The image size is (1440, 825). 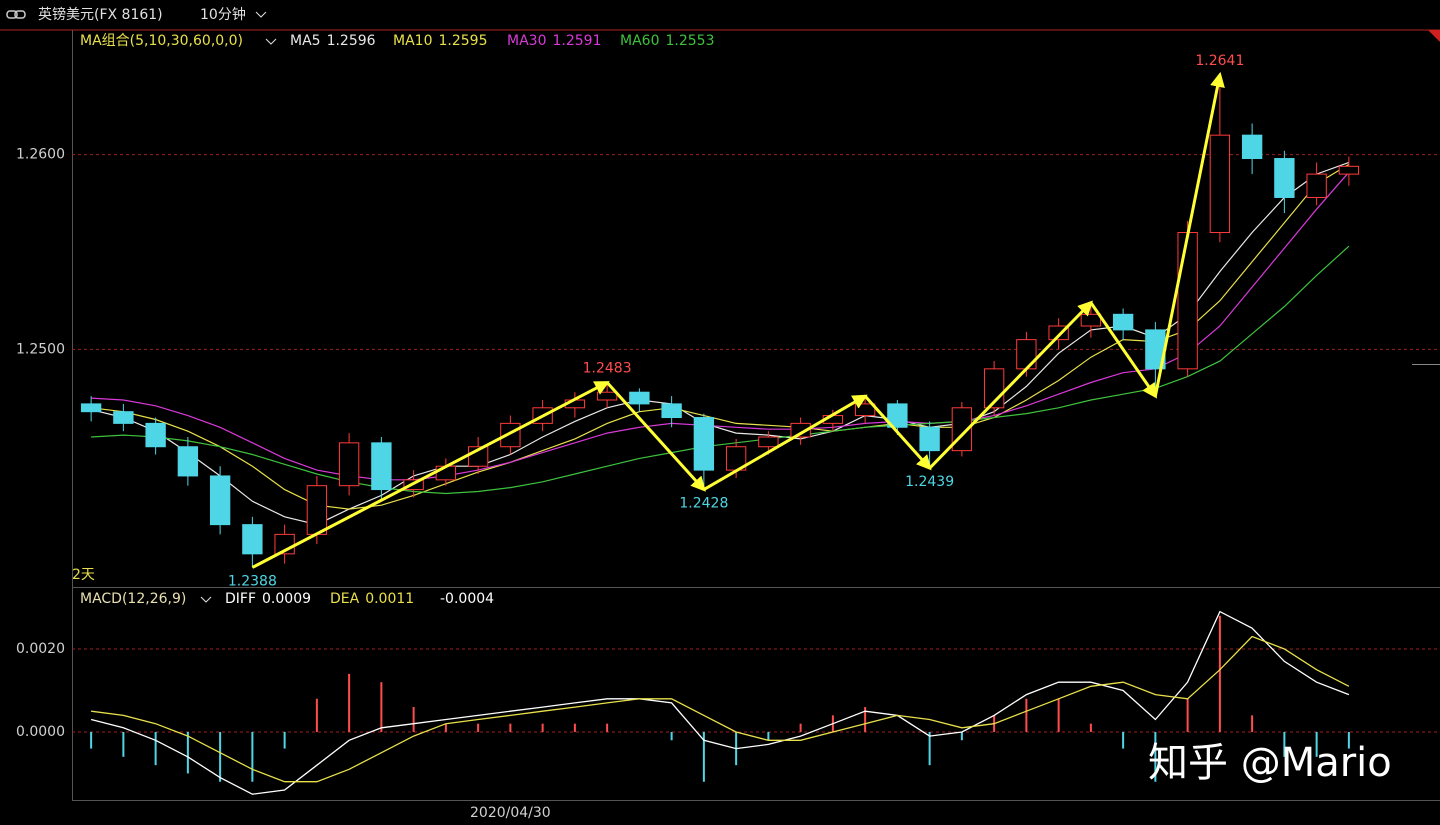 I want to click on legend-name: DIFF, so click(x=240, y=599).